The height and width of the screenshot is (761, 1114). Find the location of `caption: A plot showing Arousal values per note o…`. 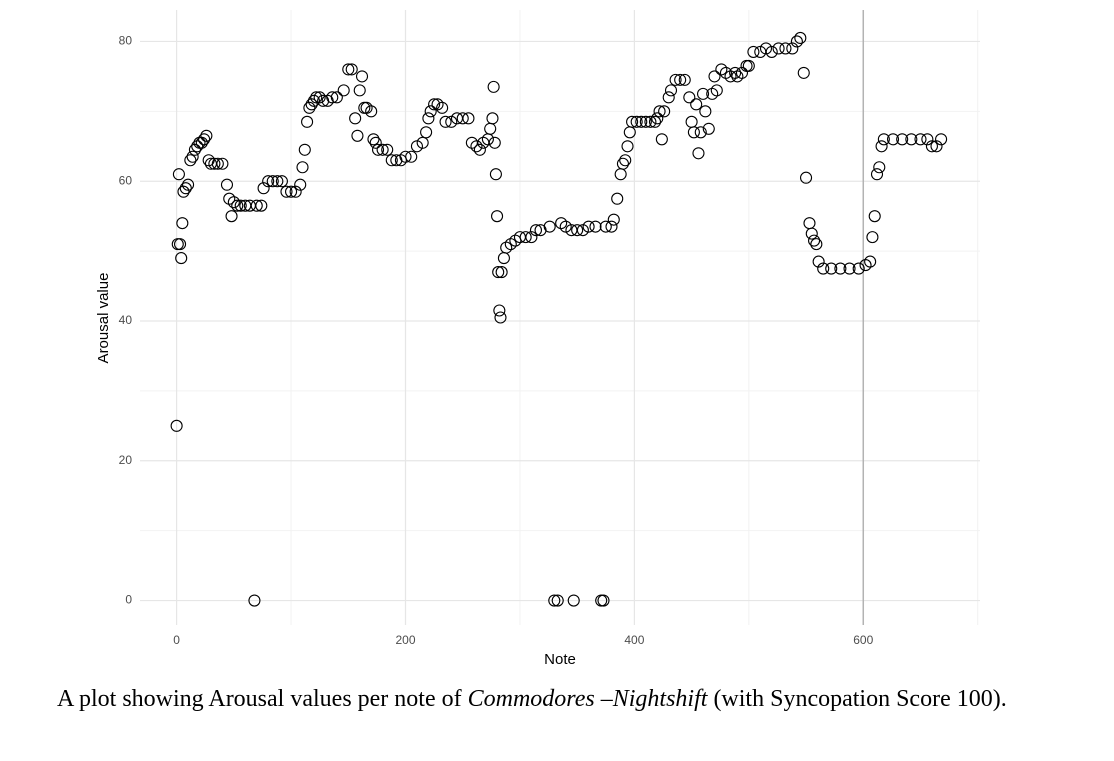

caption: A plot showing Arousal values per note o… is located at coordinates (562, 699).